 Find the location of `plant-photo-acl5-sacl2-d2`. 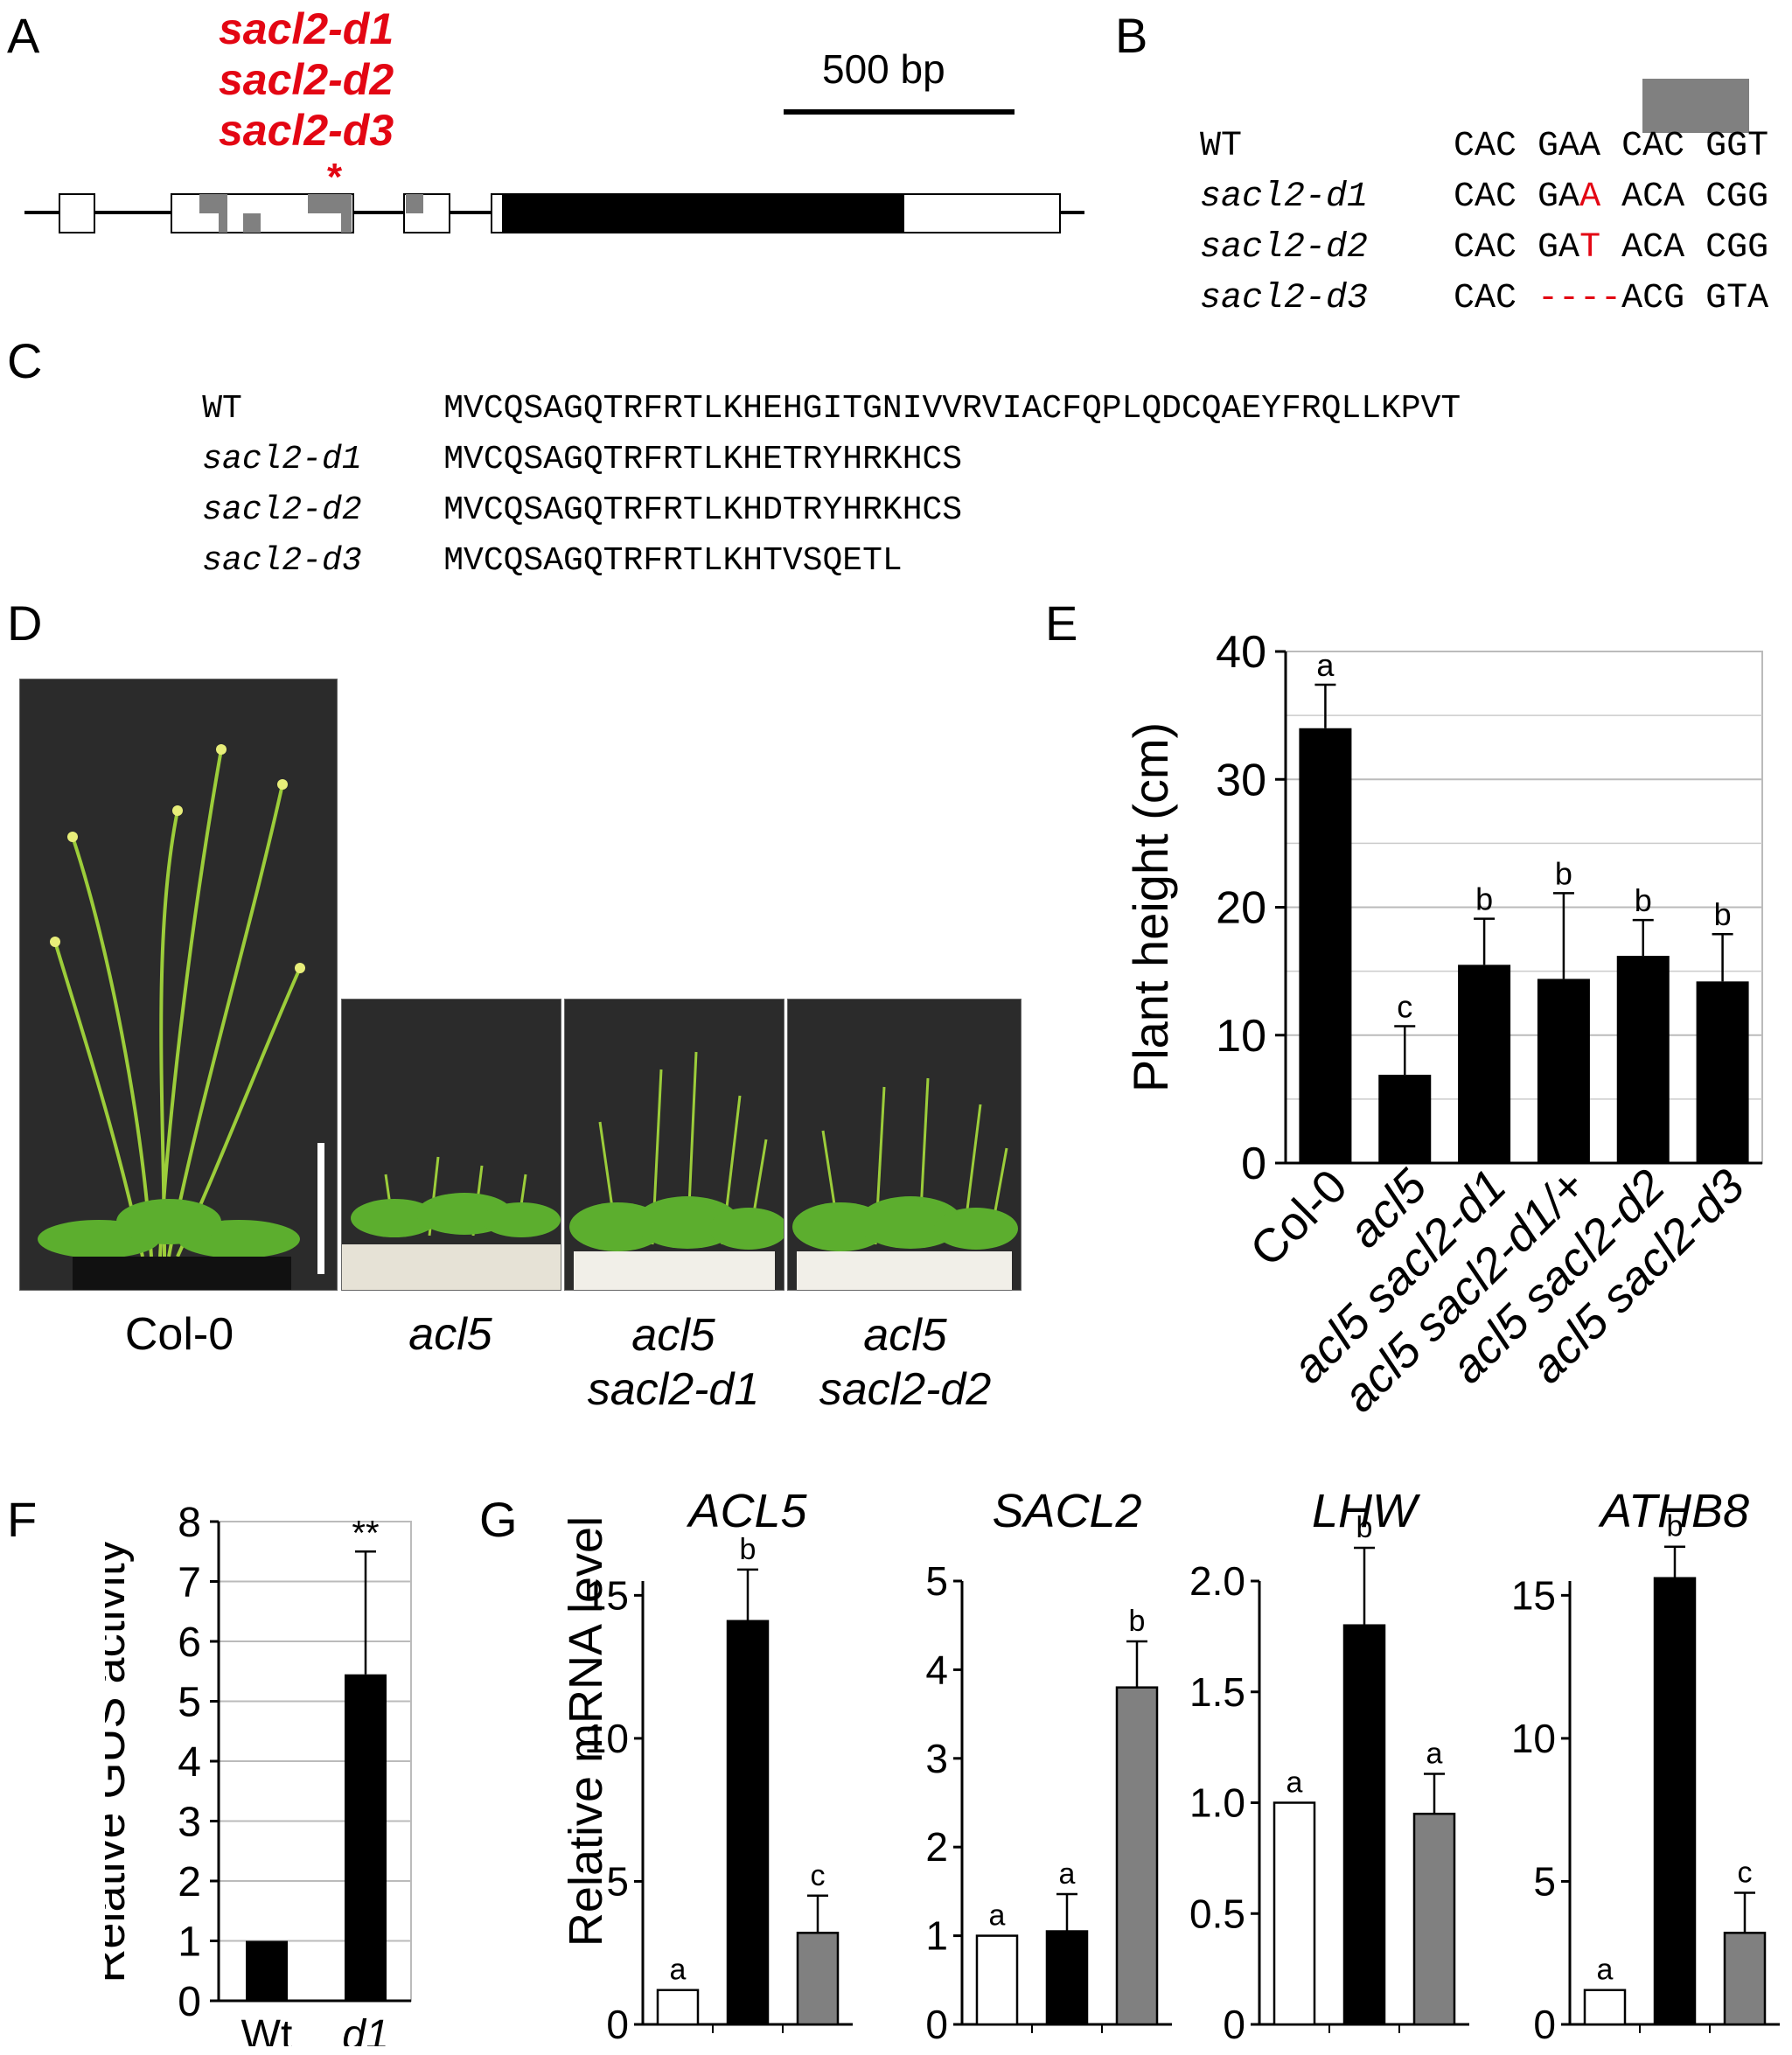

plant-photo-acl5-sacl2-d2 is located at coordinates (904, 1145).